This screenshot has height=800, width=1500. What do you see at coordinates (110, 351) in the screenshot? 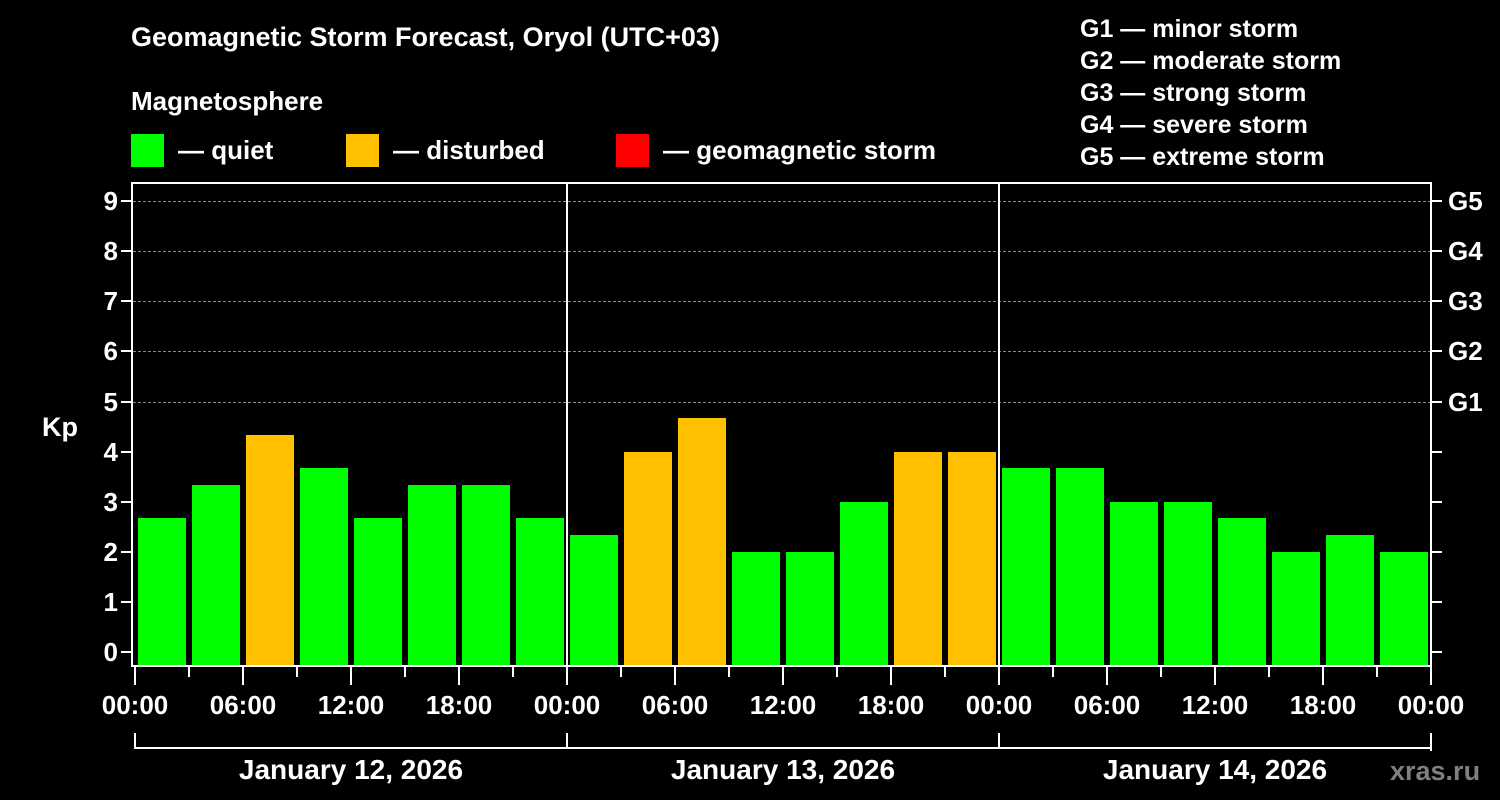
I see `y-tick-label: 6` at bounding box center [110, 351].